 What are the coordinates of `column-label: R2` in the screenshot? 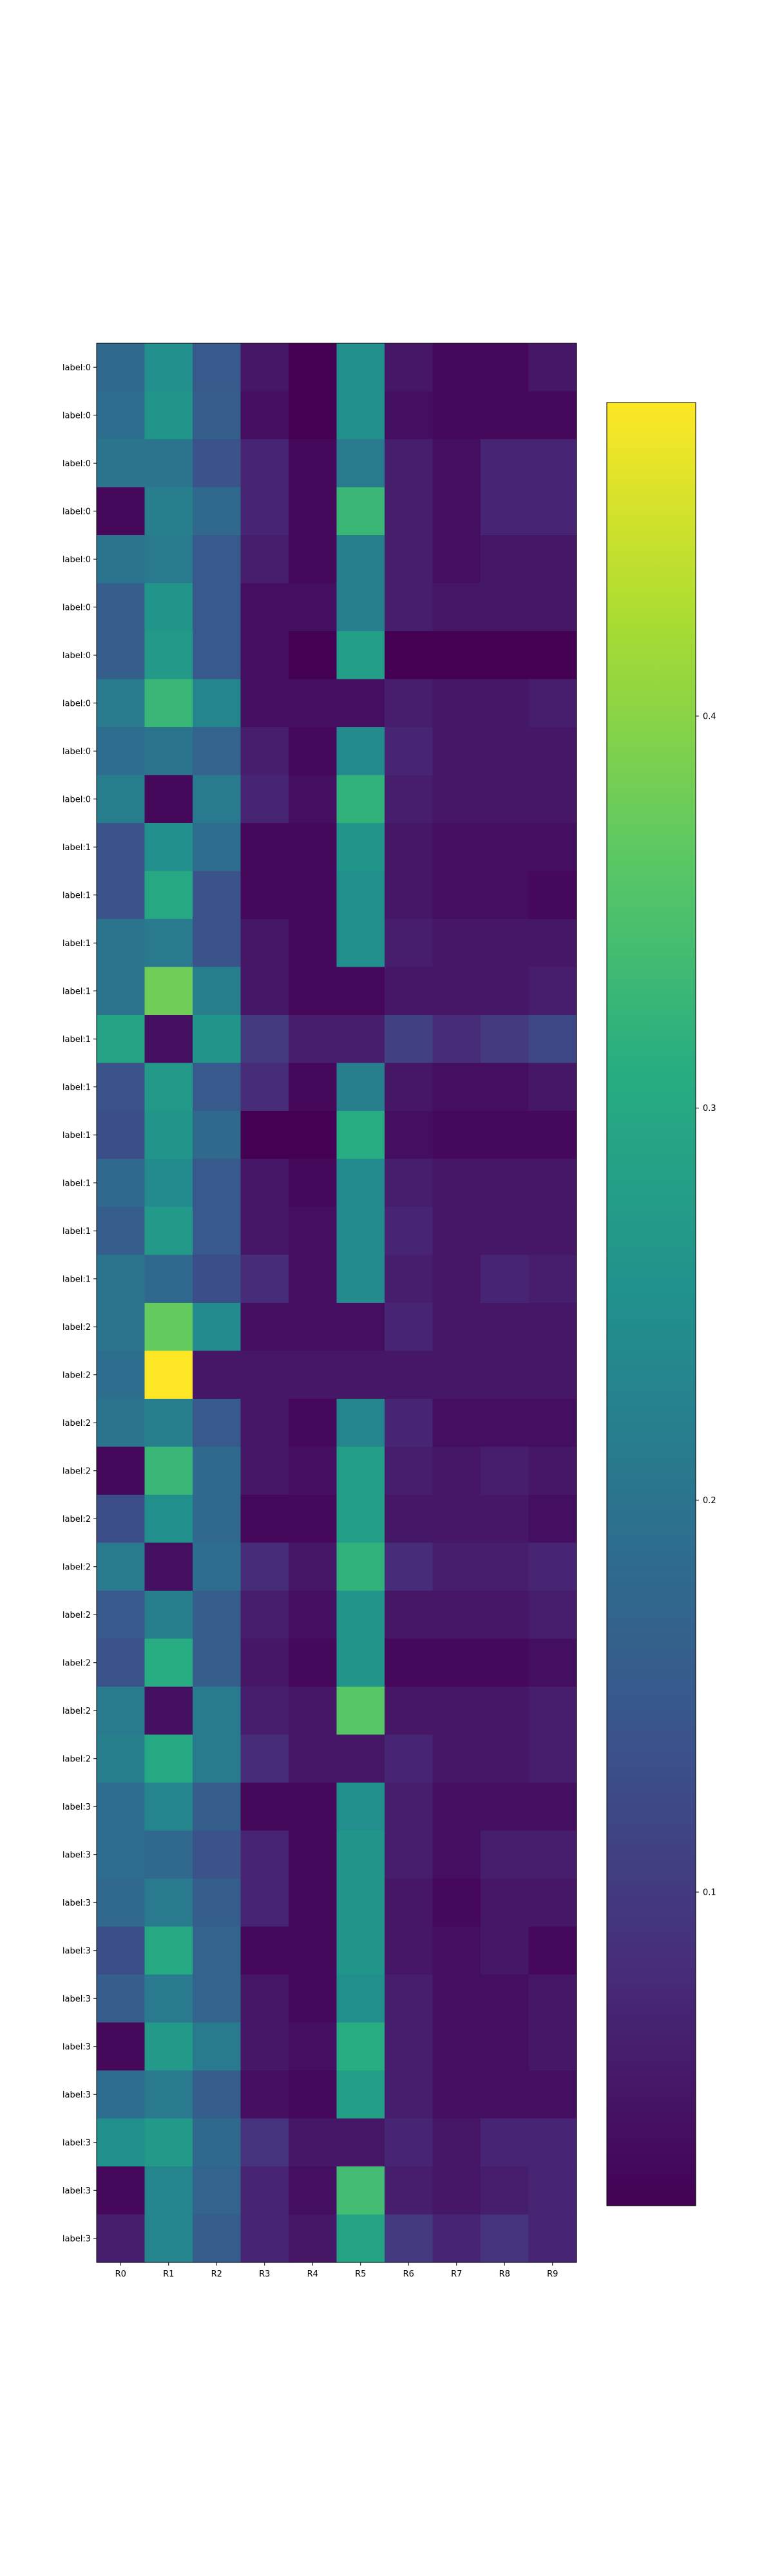 It's located at (216, 2274).